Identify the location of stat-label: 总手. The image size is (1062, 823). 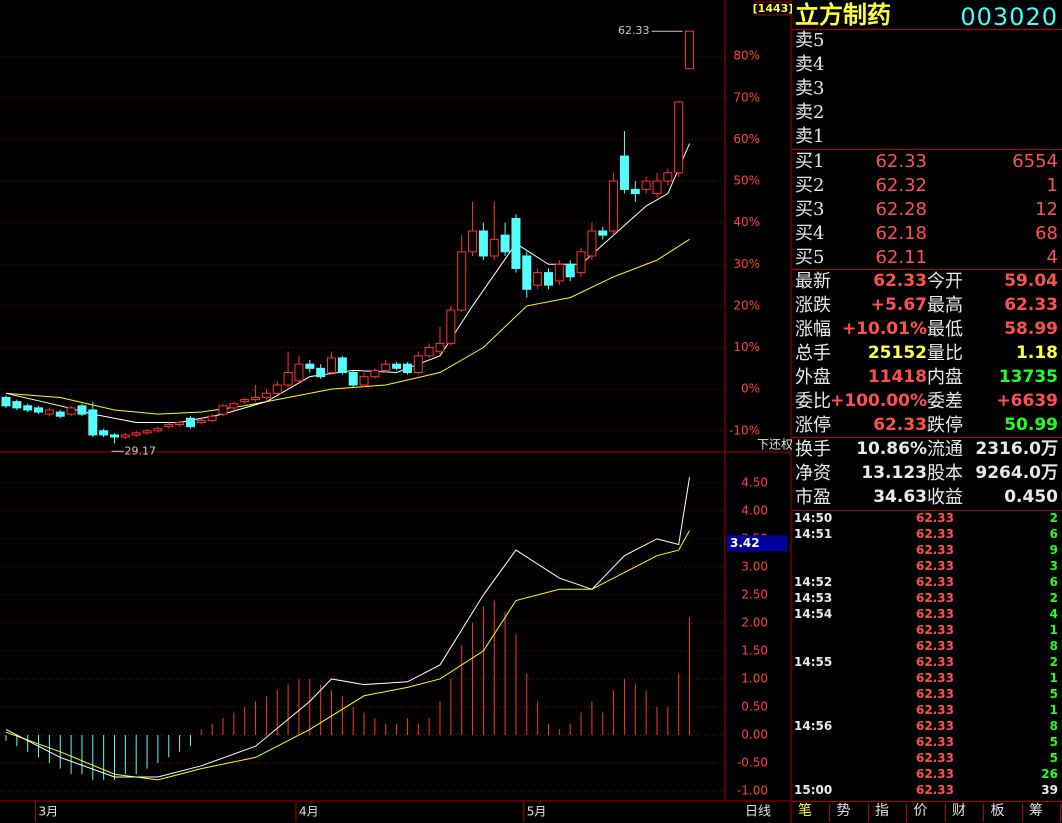
(813, 353).